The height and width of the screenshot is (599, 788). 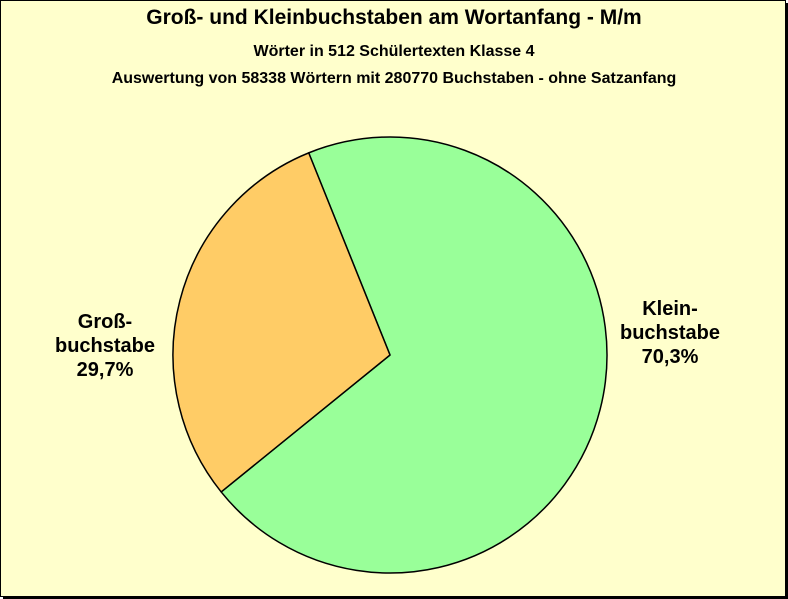 I want to click on slice-label-gross-line2: buchstabe, so click(x=105, y=346).